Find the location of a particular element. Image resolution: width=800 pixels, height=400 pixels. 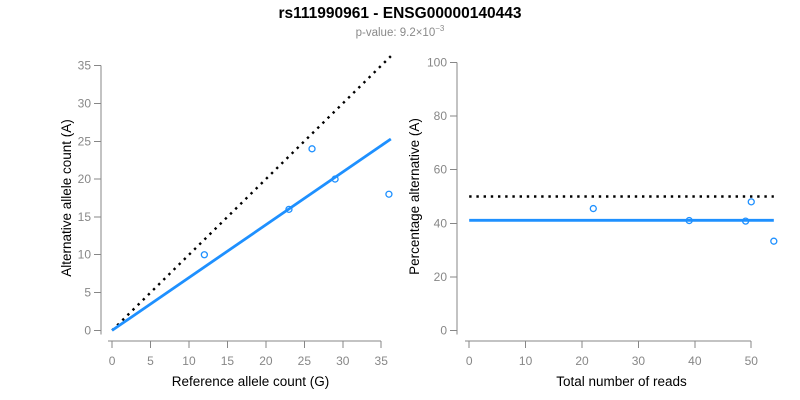

y-tick-label: 5 is located at coordinates (87, 293).